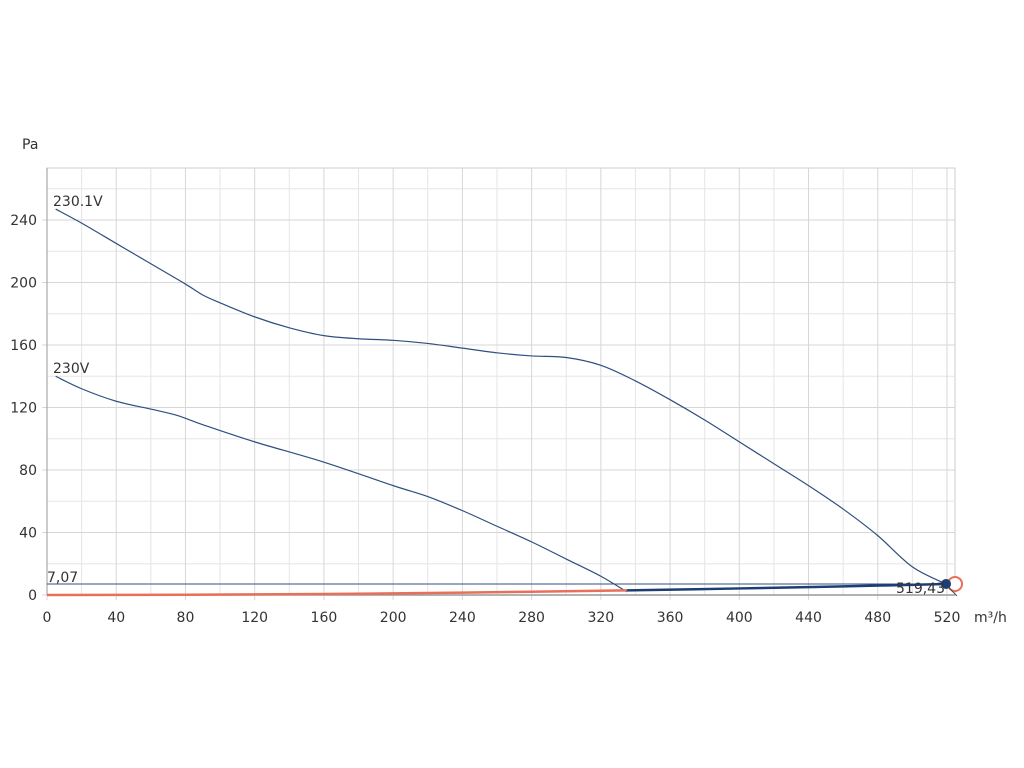 The height and width of the screenshot is (768, 1024). I want to click on operating-point-dot, so click(946, 583).